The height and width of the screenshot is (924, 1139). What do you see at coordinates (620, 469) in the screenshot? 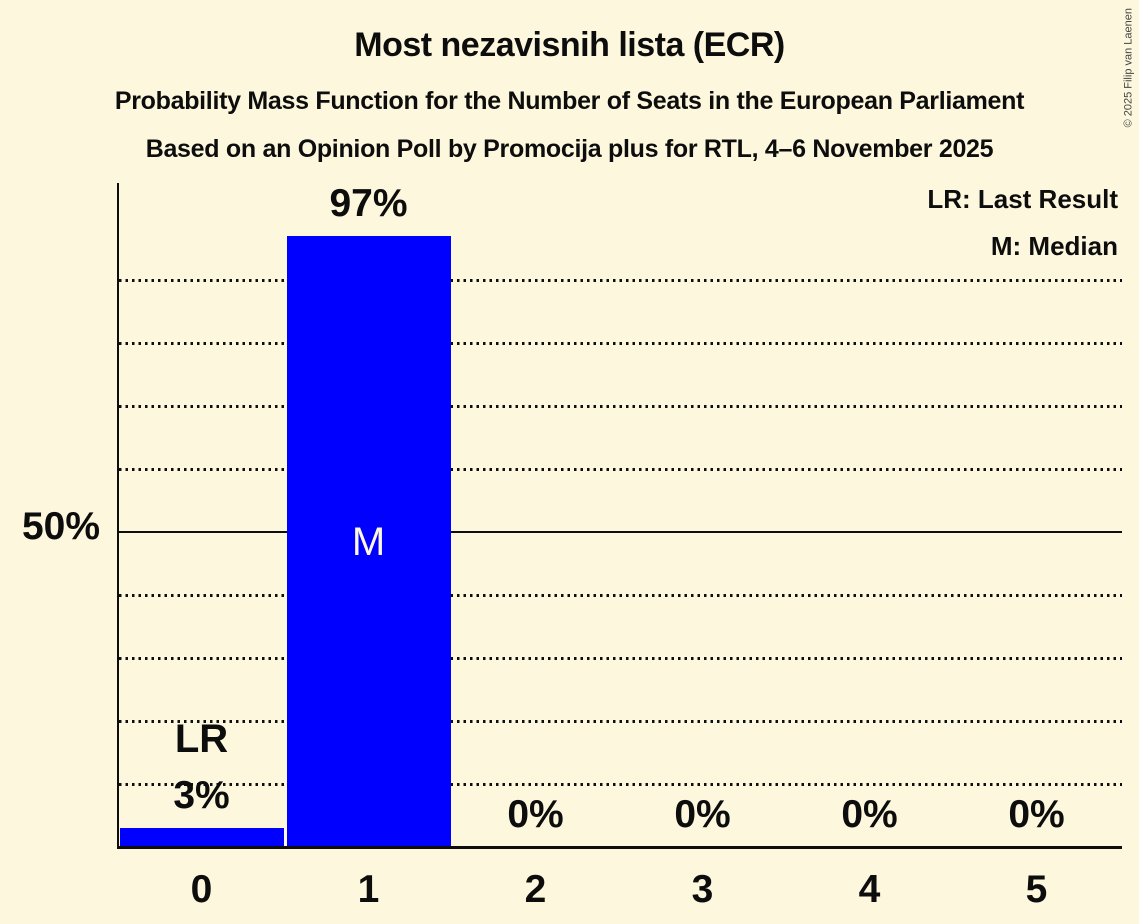
I see `gridline-60pct` at bounding box center [620, 469].